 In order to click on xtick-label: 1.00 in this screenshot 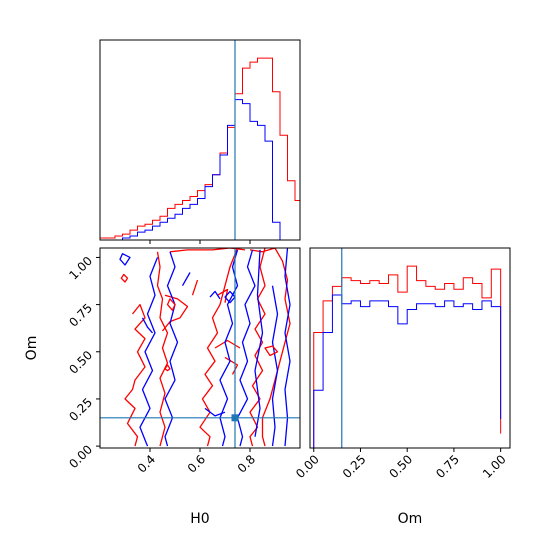, I will do `click(494, 466)`.